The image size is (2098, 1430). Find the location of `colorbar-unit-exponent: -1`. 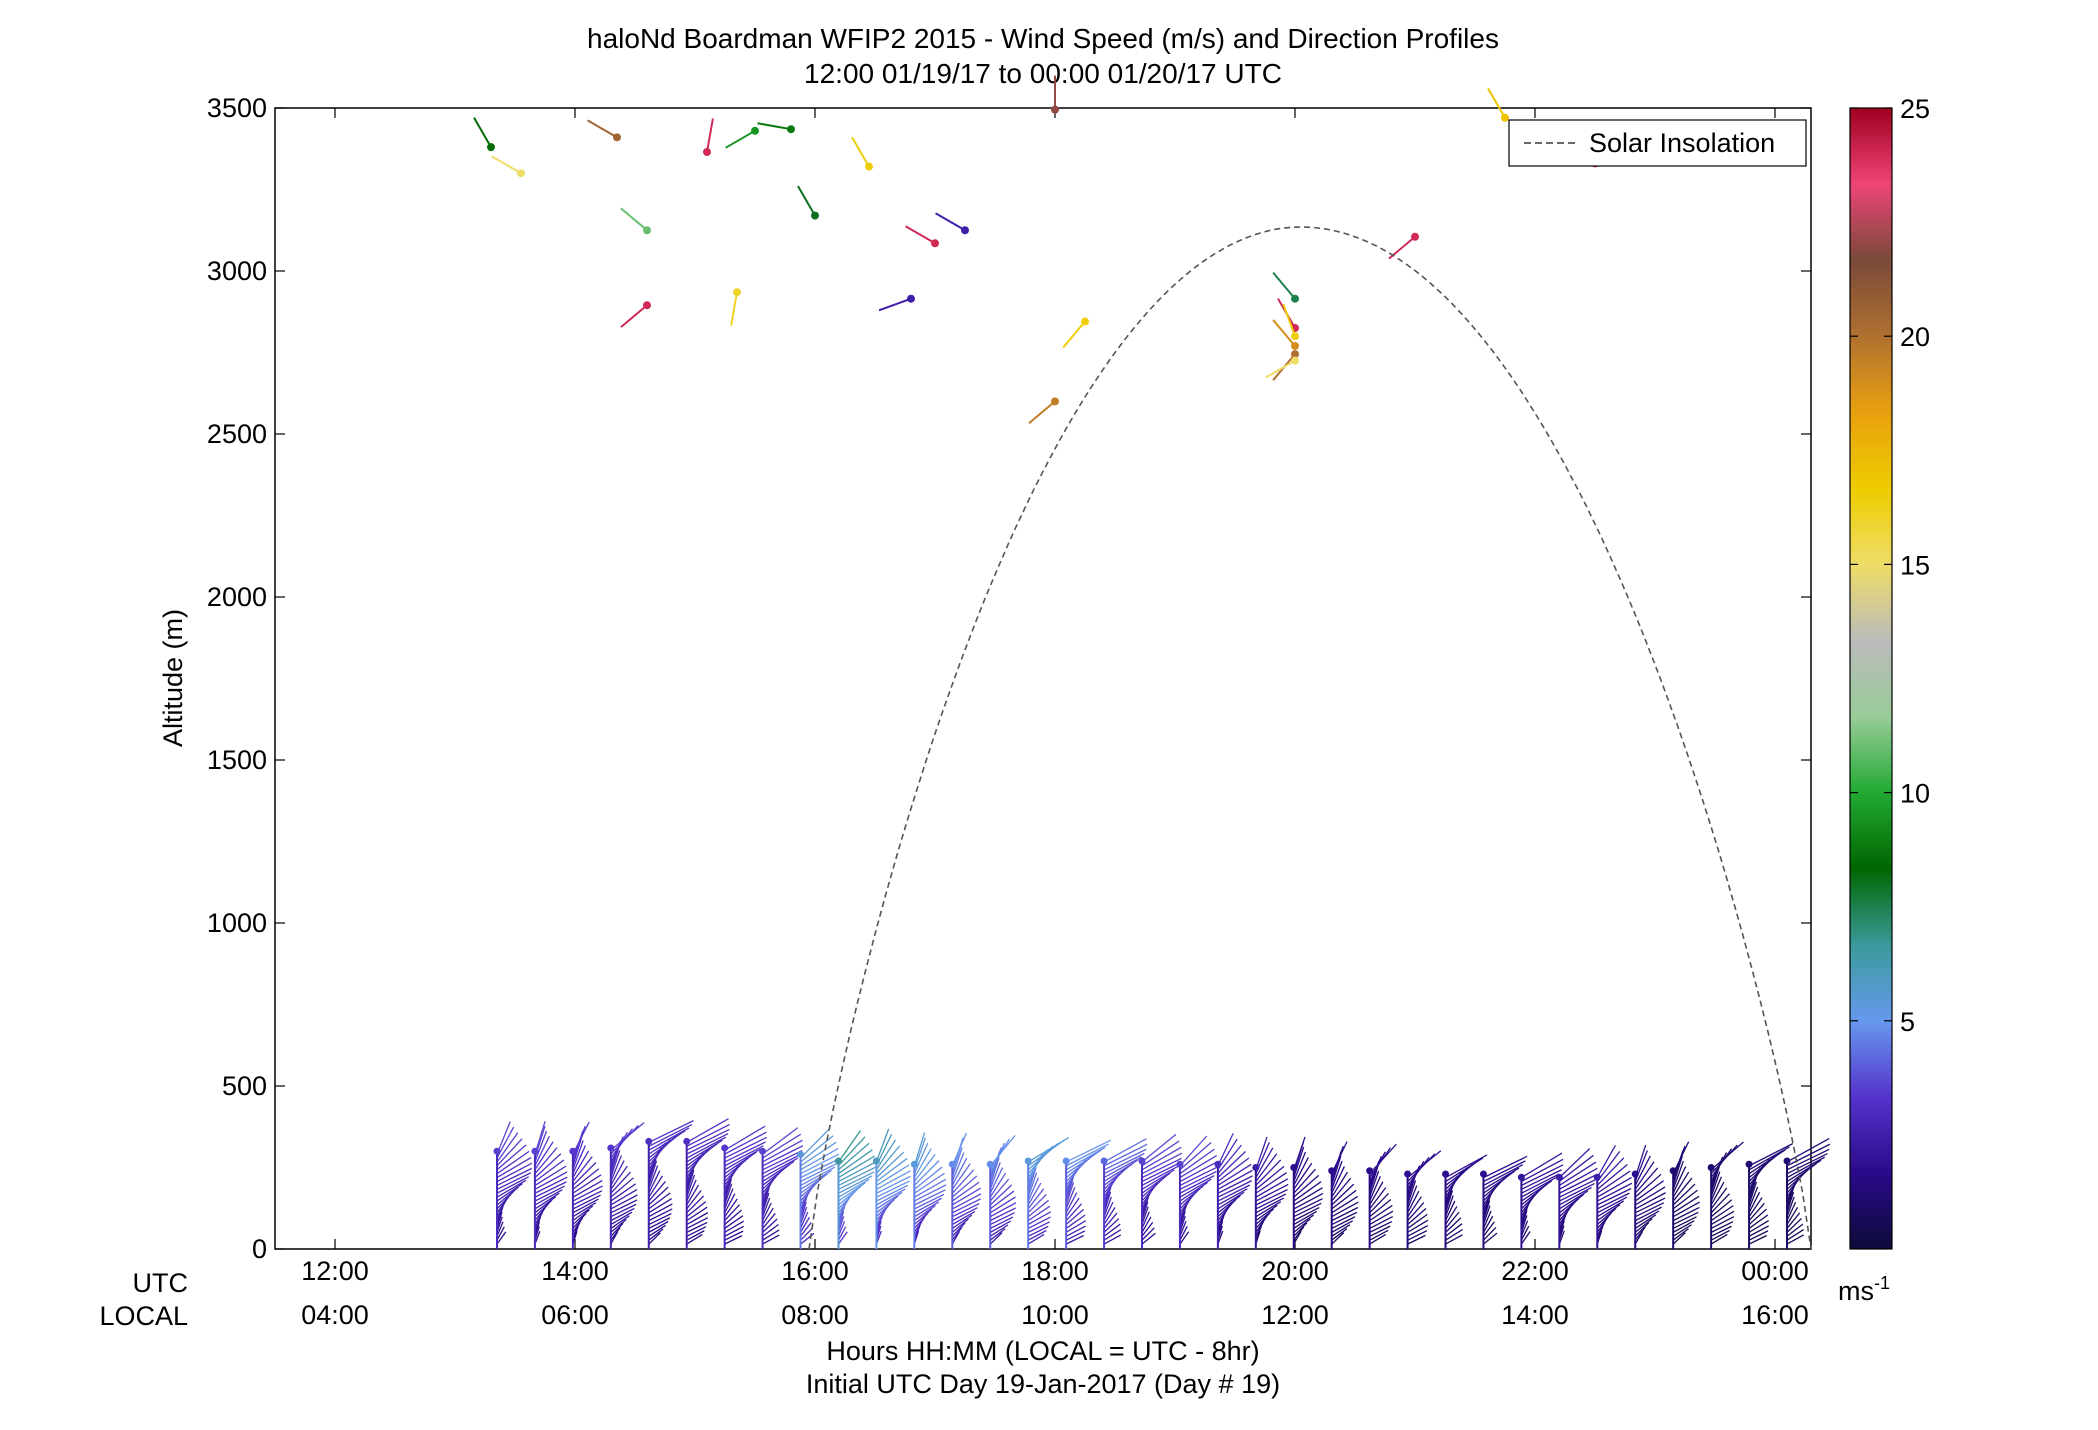

colorbar-unit-exponent: -1 is located at coordinates (1882, 1283).